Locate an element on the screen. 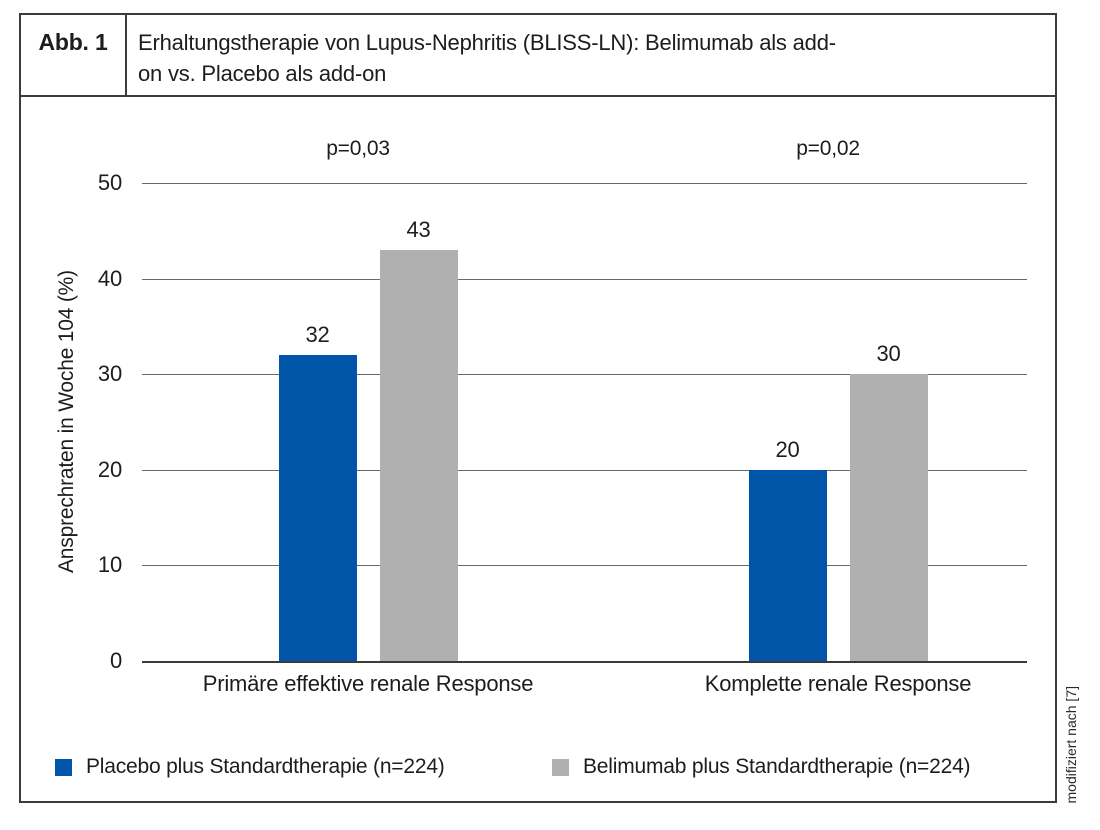 This screenshot has height=830, width=1100. y-tick-label: 10 is located at coordinates (109, 565).